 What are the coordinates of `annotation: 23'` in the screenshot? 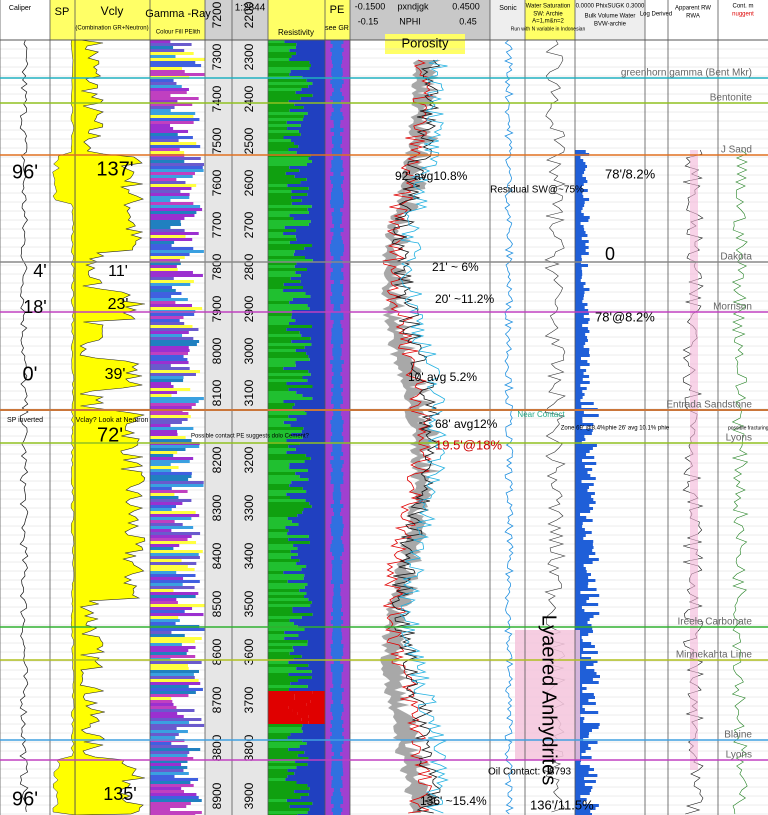 It's located at (118, 304).